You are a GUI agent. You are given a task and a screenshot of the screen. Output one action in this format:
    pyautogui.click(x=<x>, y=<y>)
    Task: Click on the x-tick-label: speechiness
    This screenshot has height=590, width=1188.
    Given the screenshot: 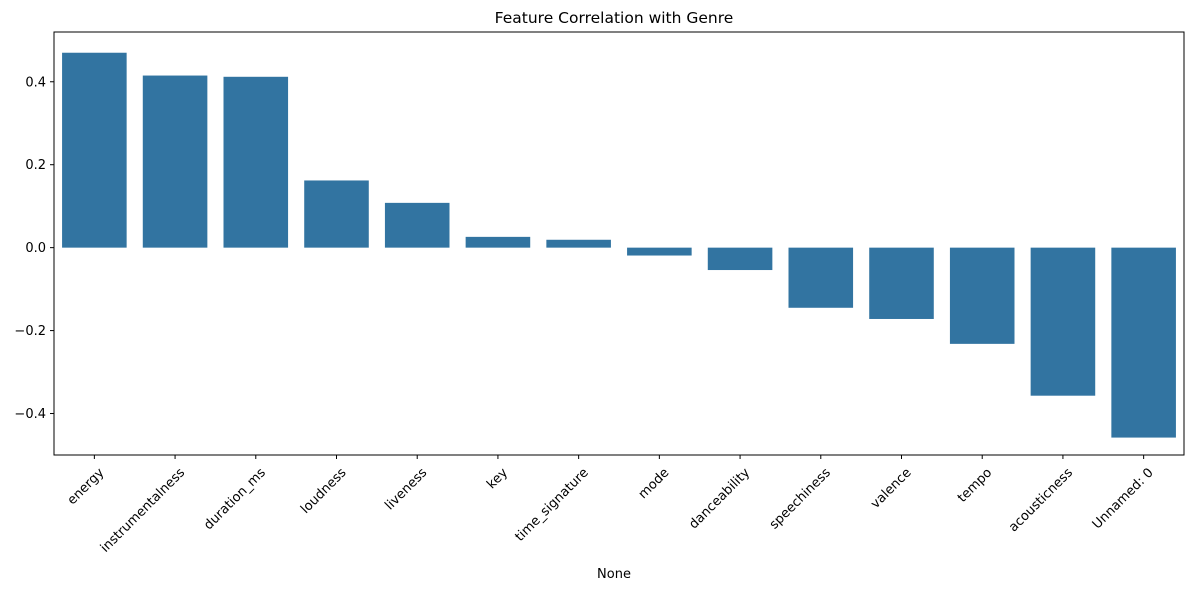 What is the action you would take?
    pyautogui.click(x=800, y=498)
    